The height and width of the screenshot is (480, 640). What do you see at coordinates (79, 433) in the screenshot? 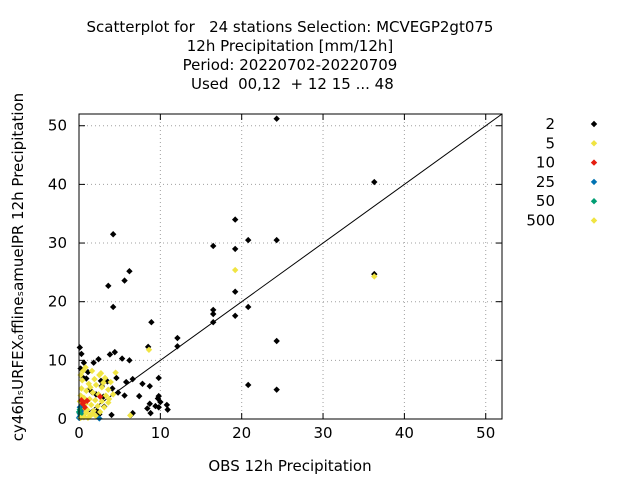
I see `x-tick-label: 0` at bounding box center [79, 433].